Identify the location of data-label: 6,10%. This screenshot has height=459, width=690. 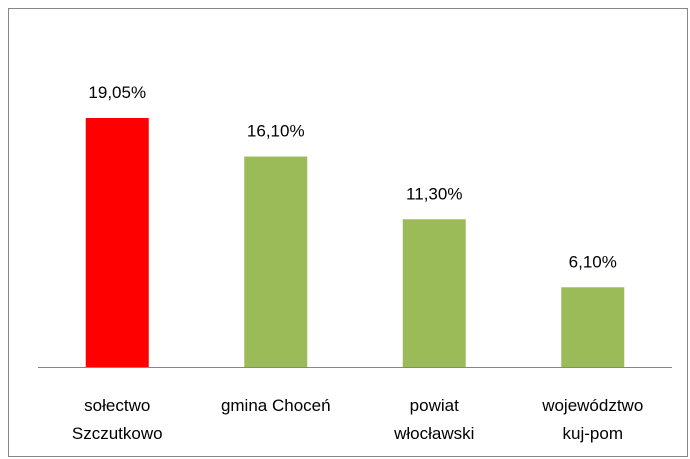
(593, 261).